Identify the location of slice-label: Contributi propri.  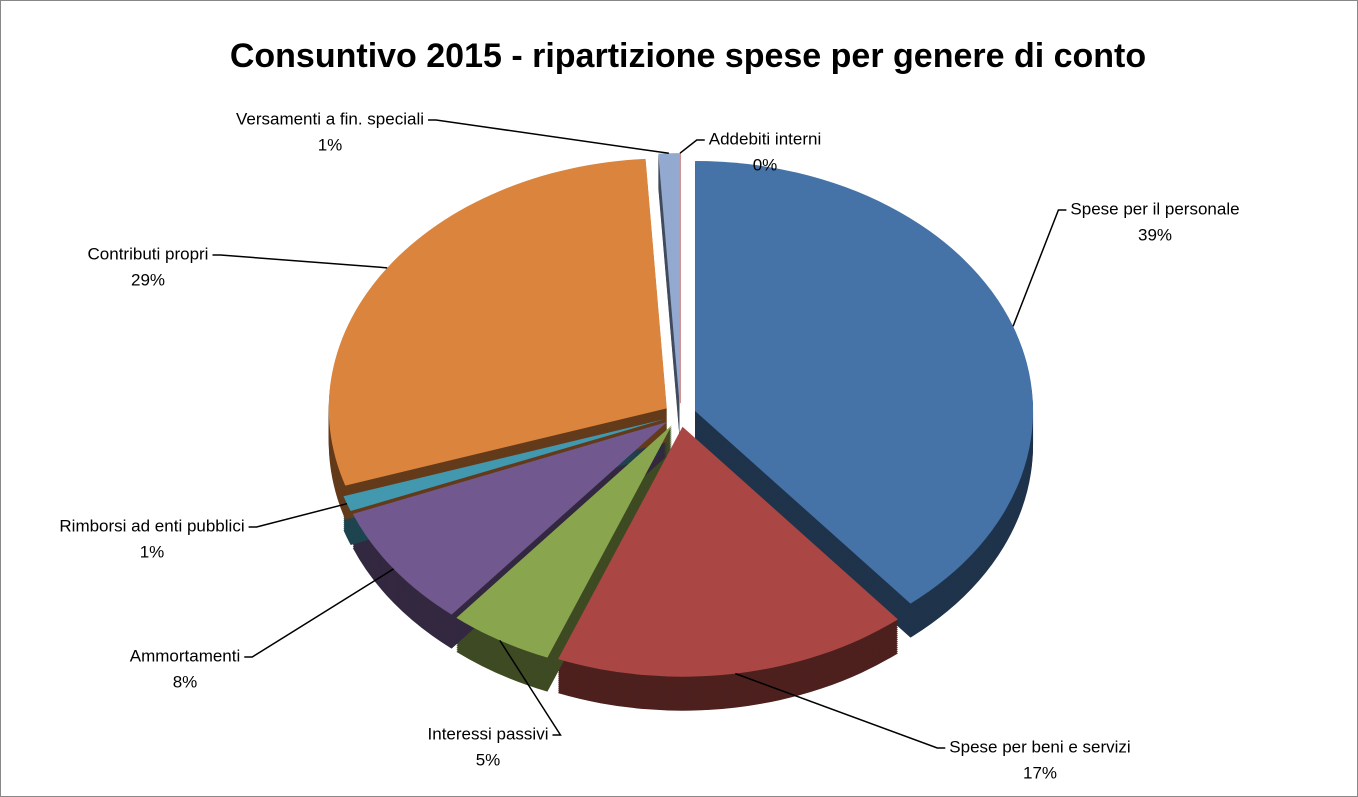
(148, 253).